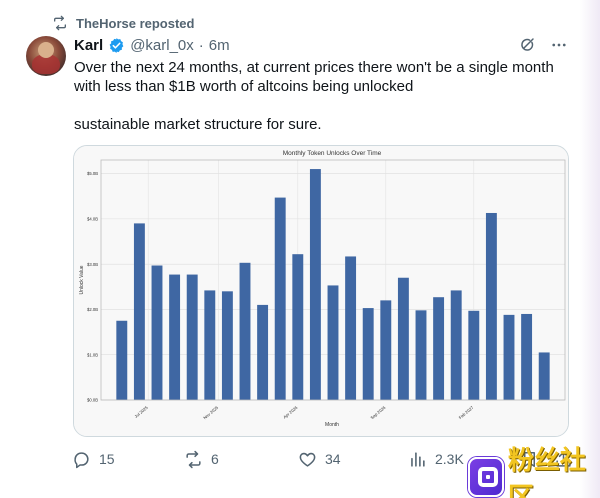 Image resolution: width=600 pixels, height=498 pixels. What do you see at coordinates (92, 218) in the screenshot?
I see `y-tick-label: $4.0B` at bounding box center [92, 218].